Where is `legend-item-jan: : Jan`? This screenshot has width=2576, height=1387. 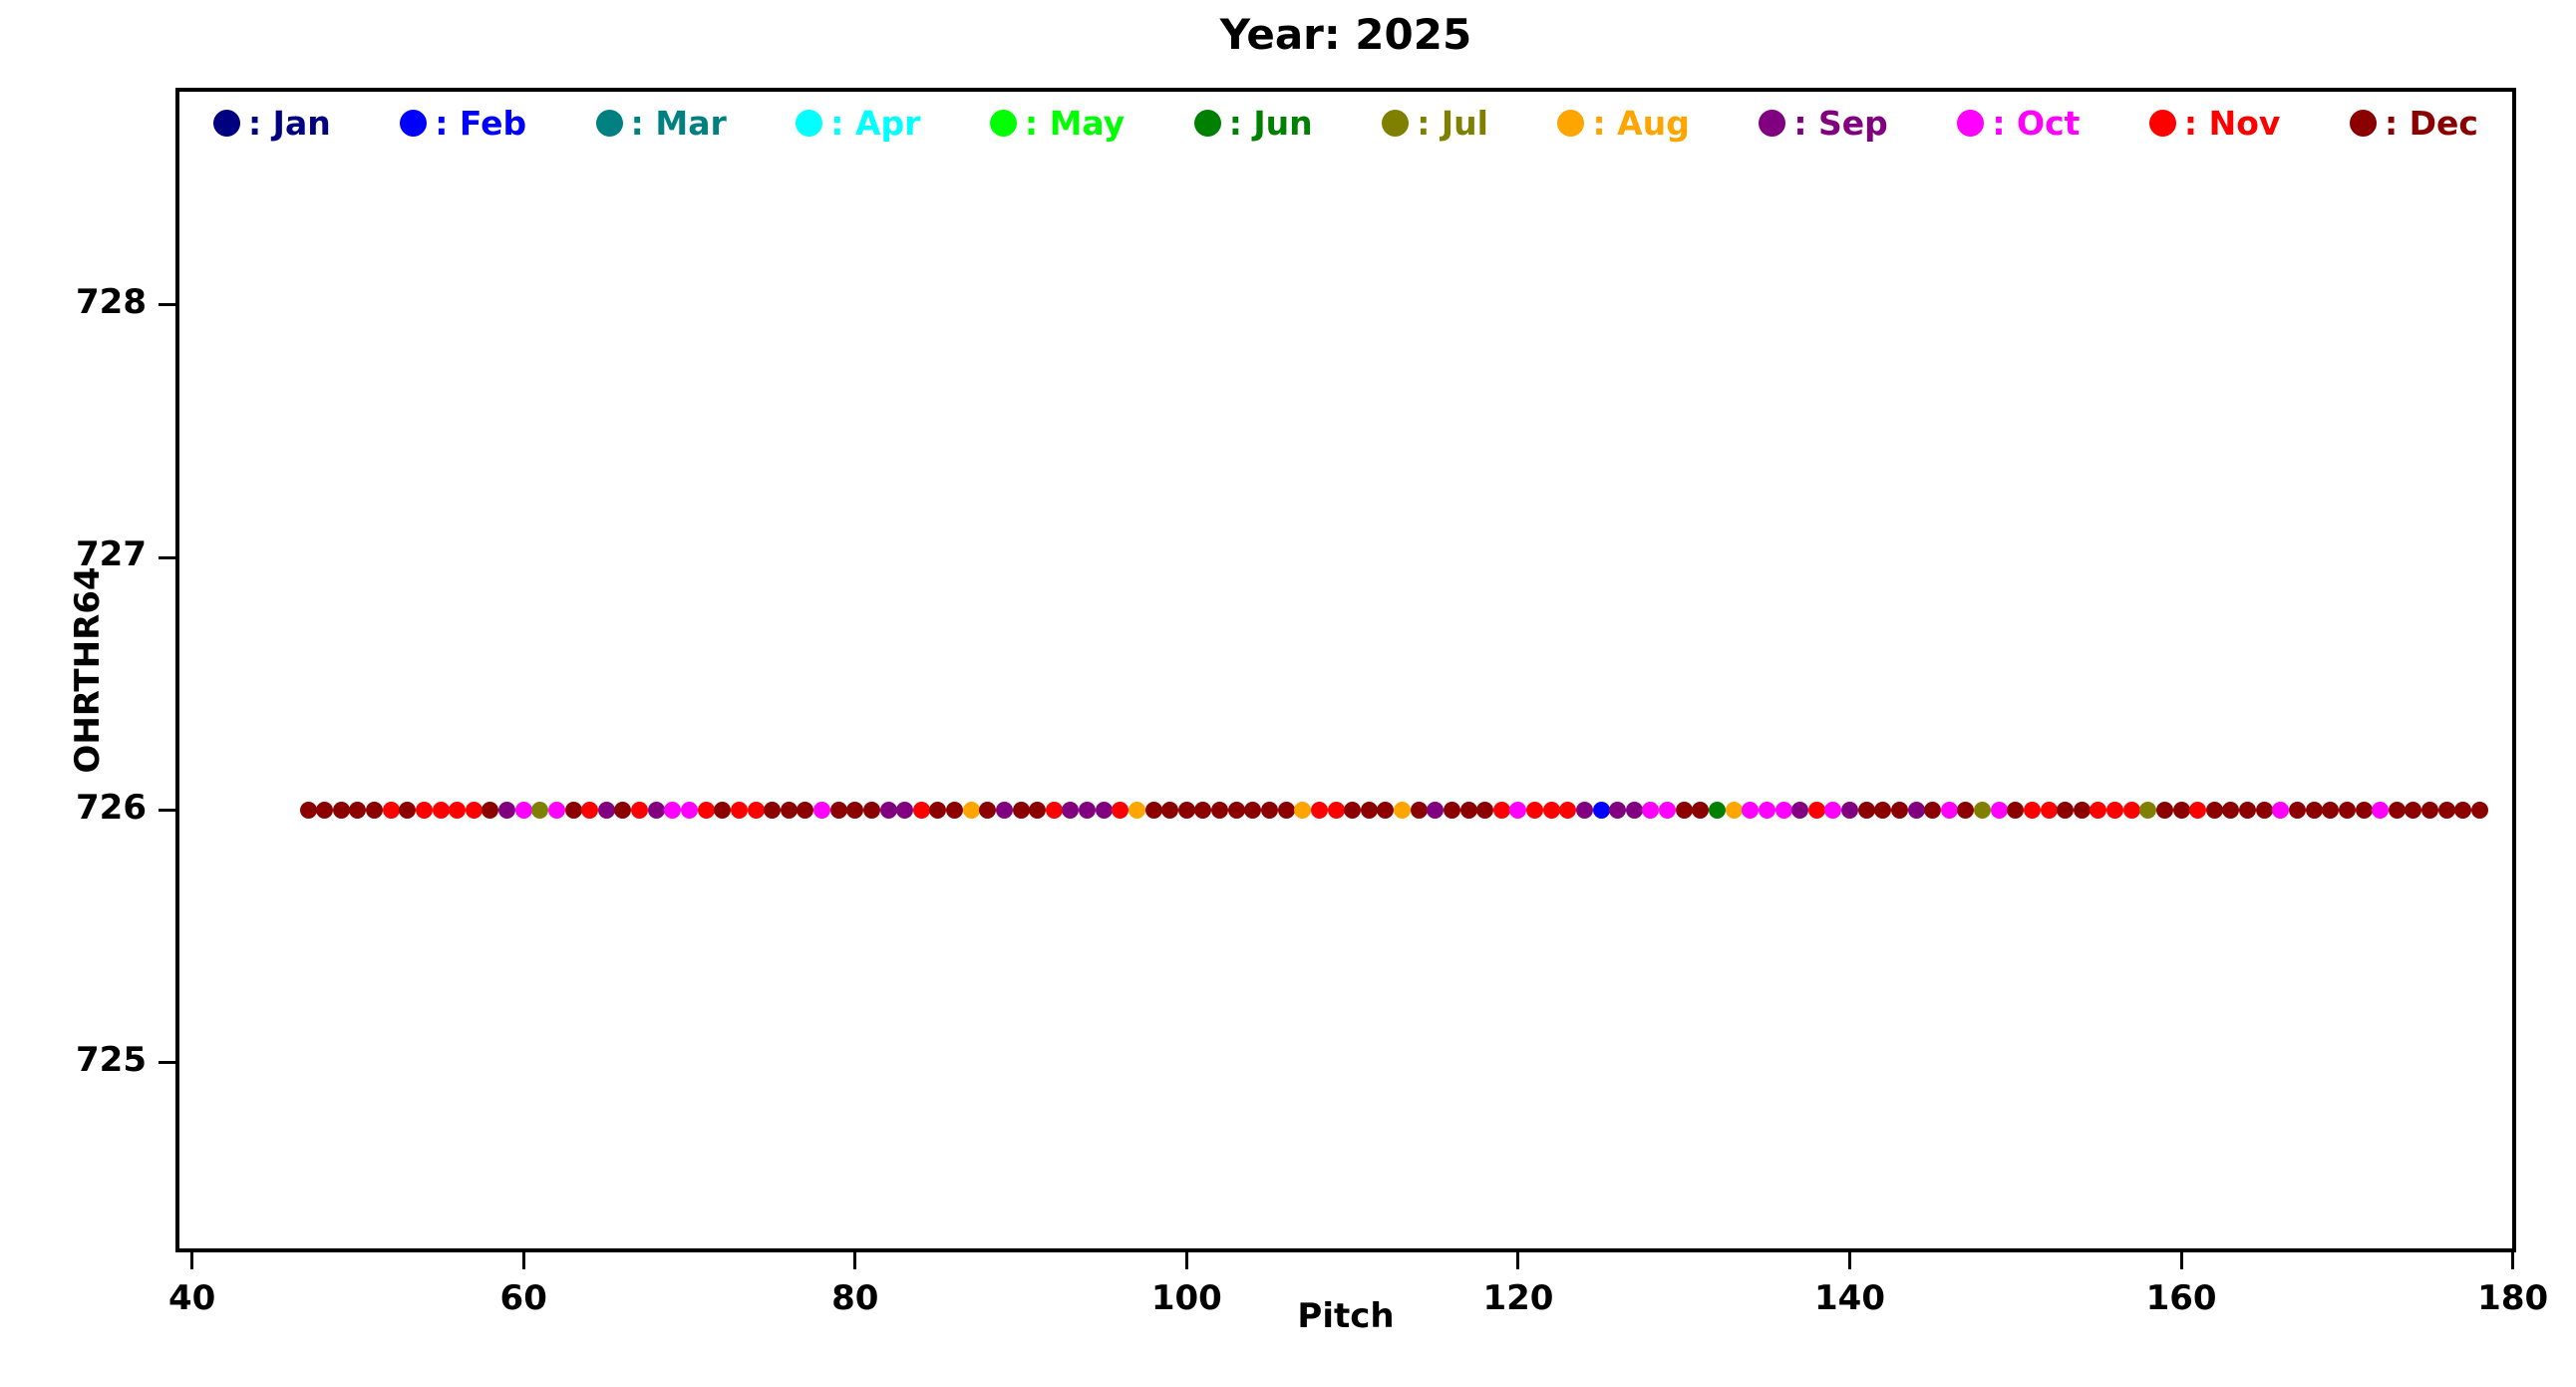
legend-item-jan: : Jan is located at coordinates (272, 124).